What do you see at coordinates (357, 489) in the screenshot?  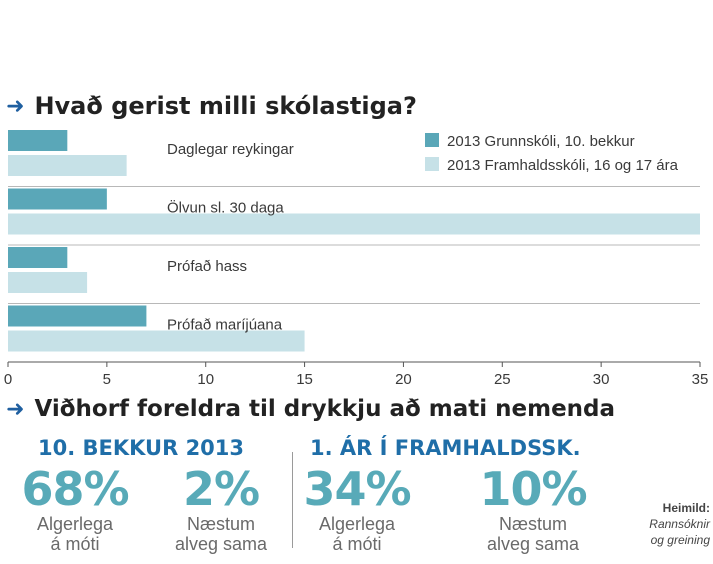 I see `stat-value: 34%` at bounding box center [357, 489].